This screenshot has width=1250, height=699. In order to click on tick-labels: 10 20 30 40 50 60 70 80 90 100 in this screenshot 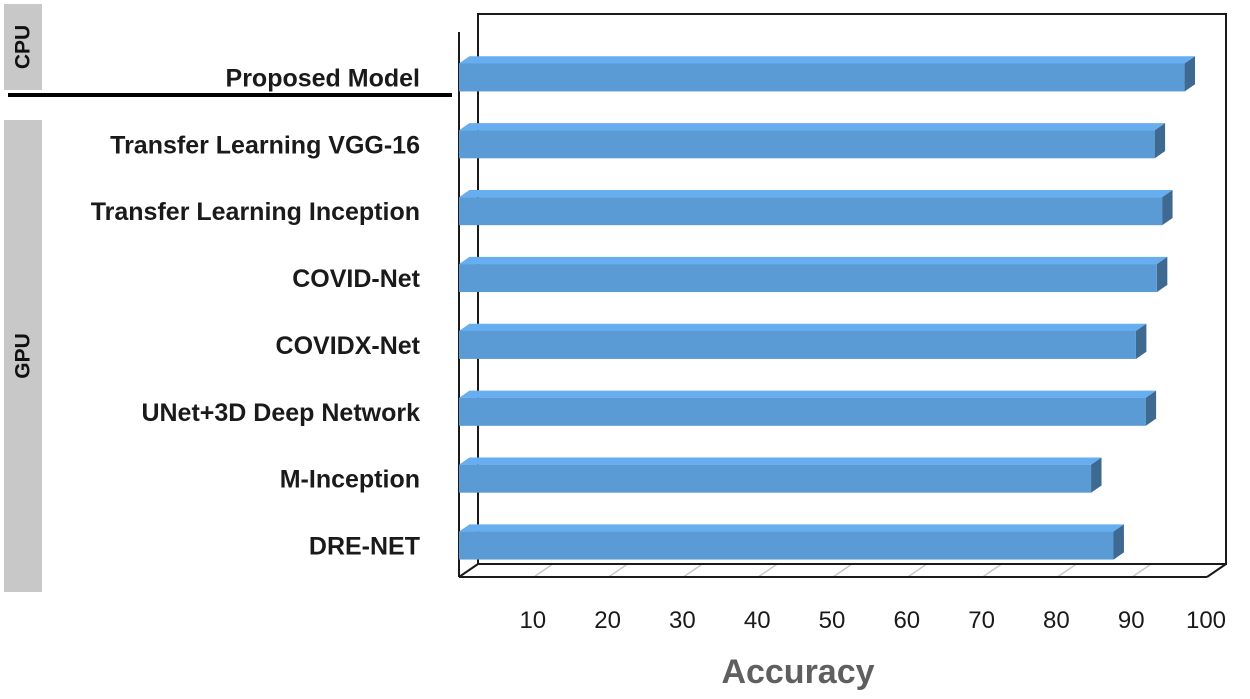, I will do `click(872, 620)`.